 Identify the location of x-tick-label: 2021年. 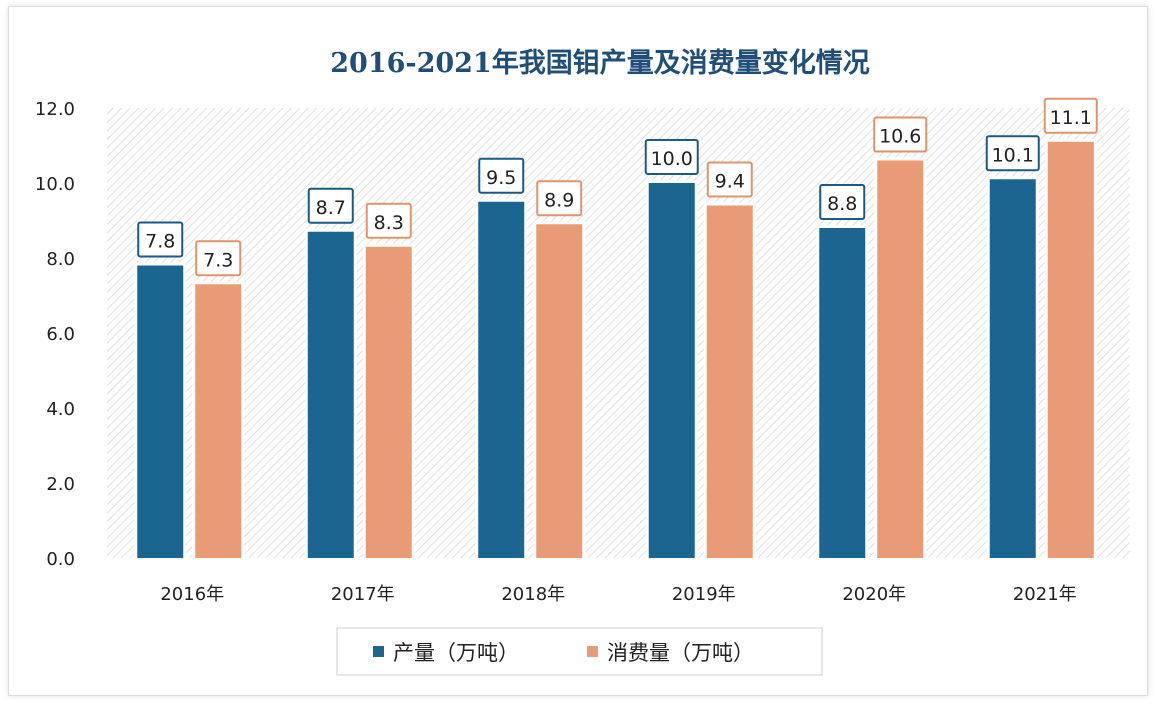
(1045, 594).